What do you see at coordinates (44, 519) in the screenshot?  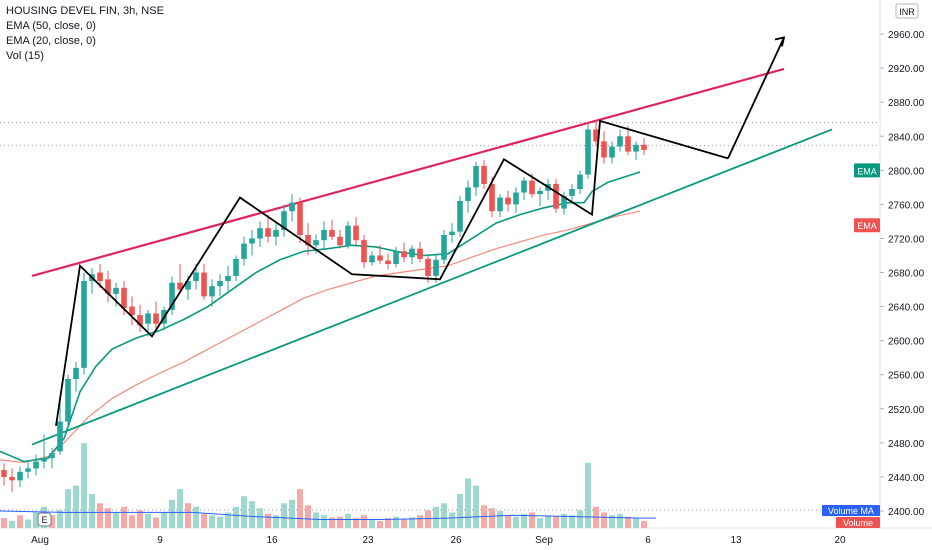 I see `event-marker-icon` at bounding box center [44, 519].